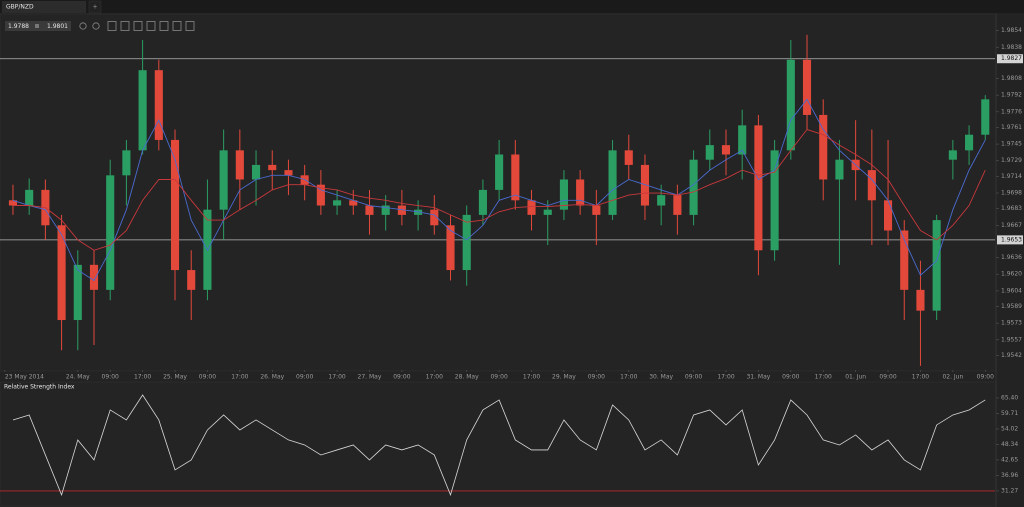 This screenshot has height=507, width=1024. I want to click on indicators-button, so click(138, 26).